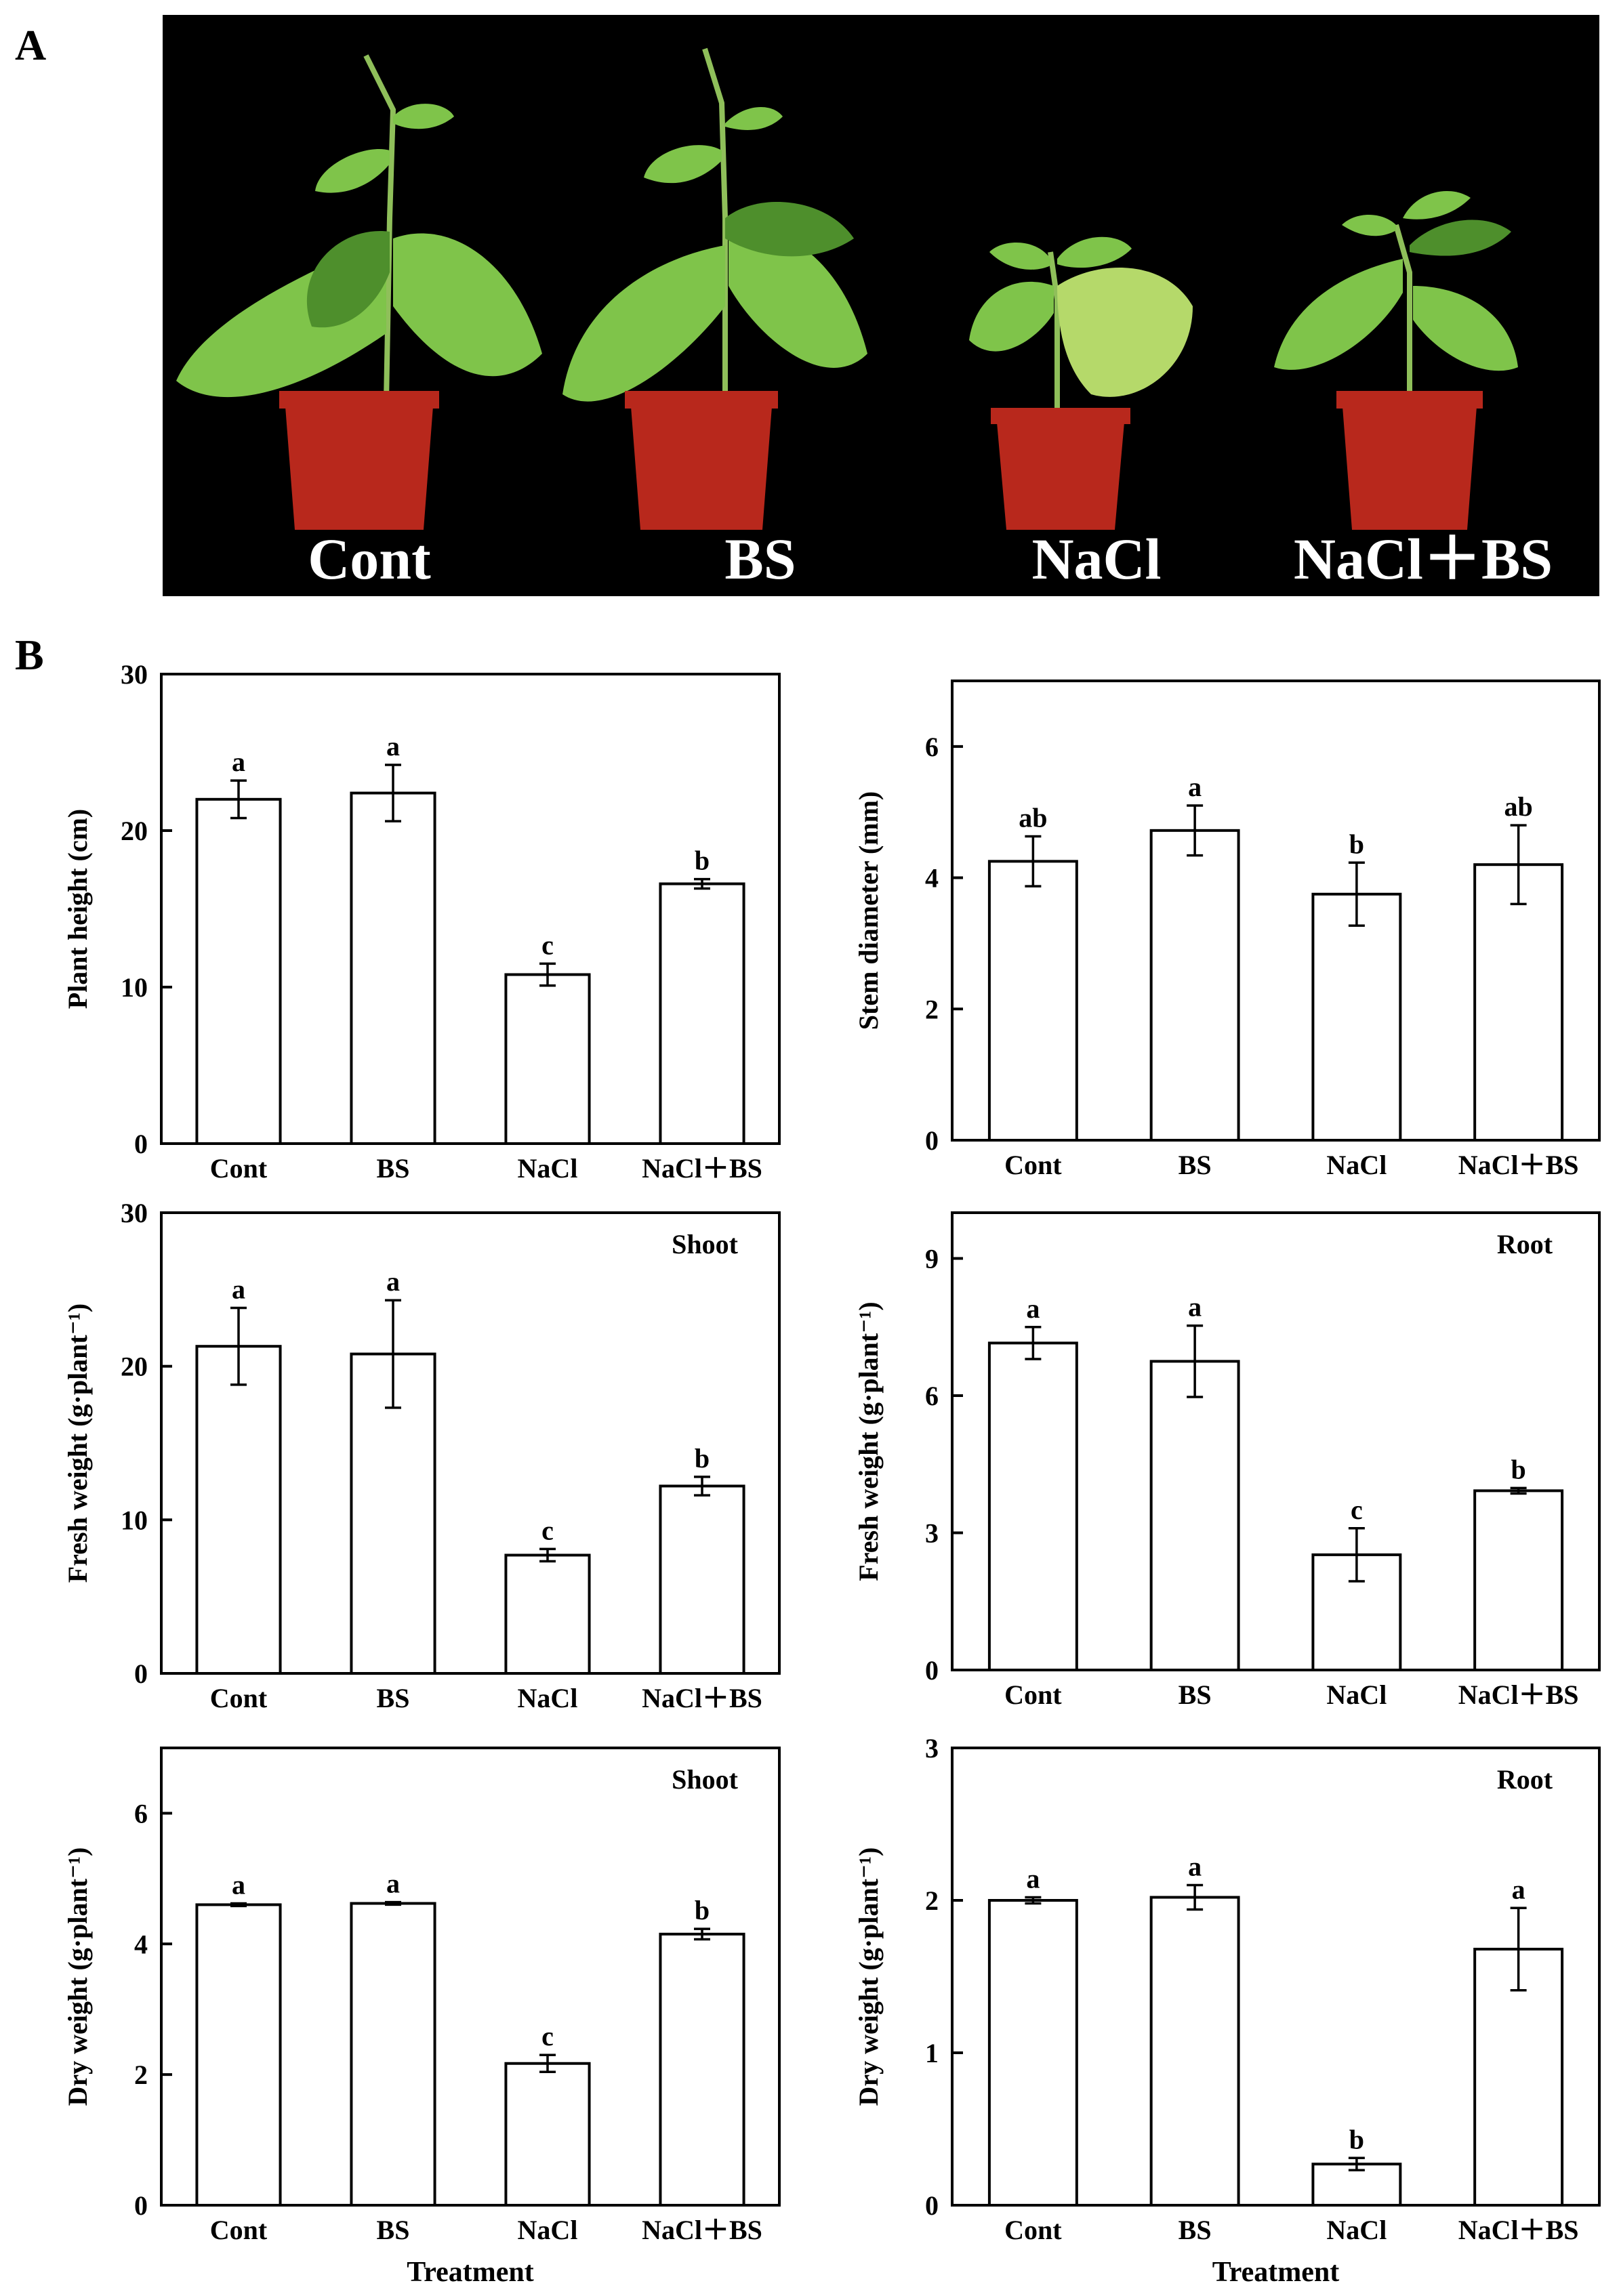 The width and height of the screenshot is (1619, 2296). I want to click on photo-label-nacl-bs: NaCl＋BS, so click(1423, 558).